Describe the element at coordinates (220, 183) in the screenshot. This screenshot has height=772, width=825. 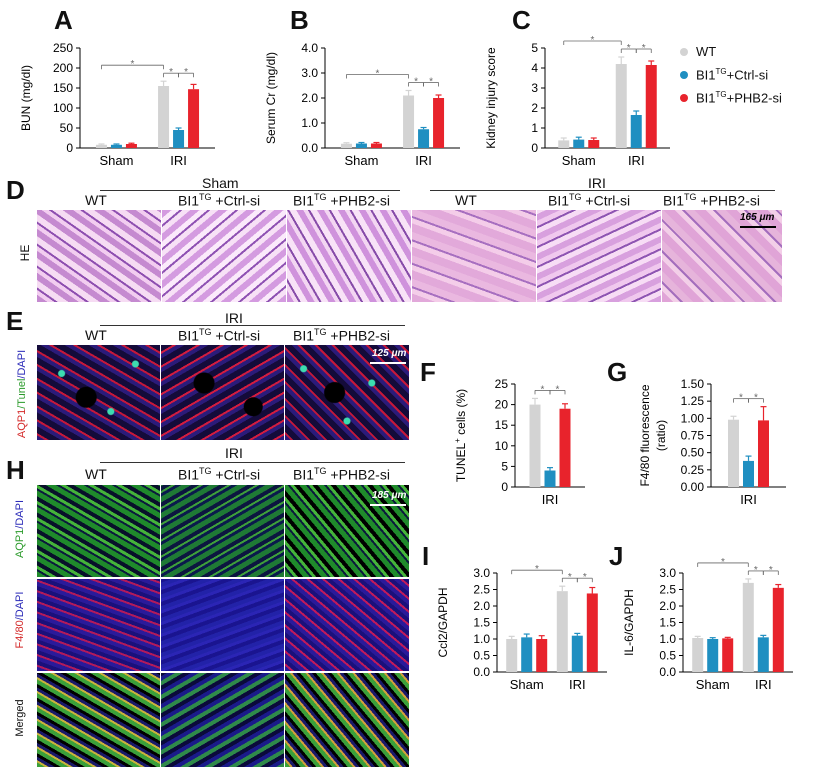
I see `d-group-sham: Sham` at that location.